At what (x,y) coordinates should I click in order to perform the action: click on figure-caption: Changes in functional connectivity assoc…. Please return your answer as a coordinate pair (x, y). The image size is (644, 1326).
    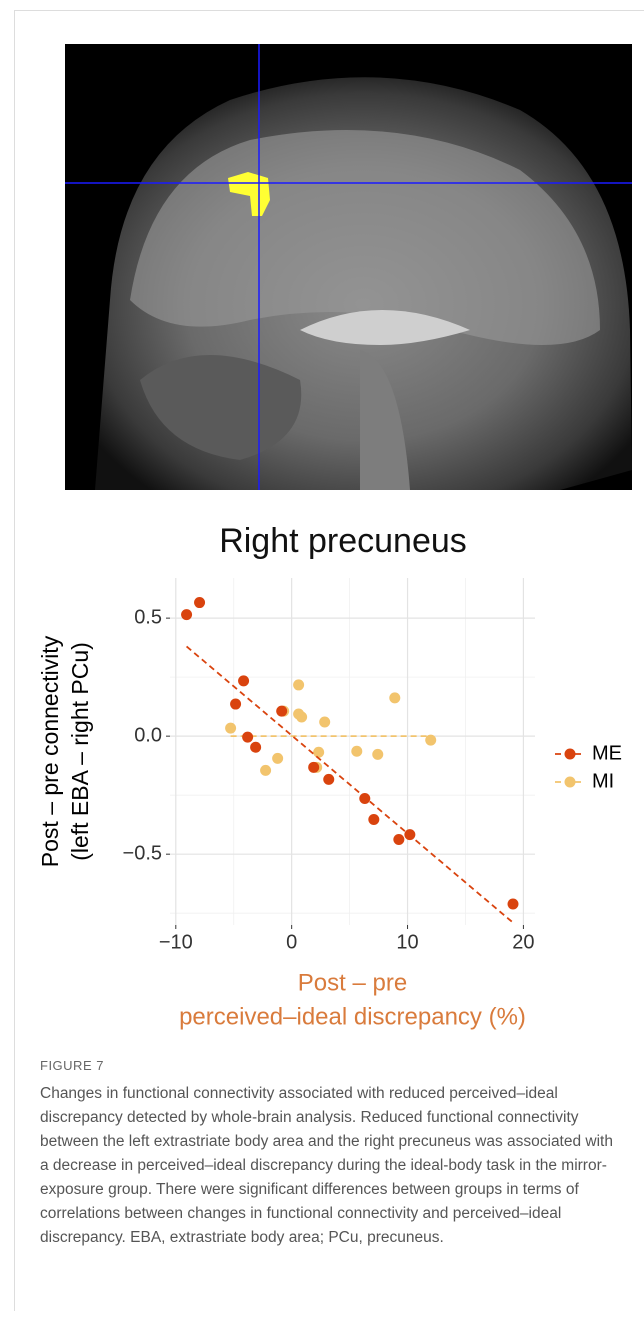
    Looking at the image, I should click on (326, 1165).